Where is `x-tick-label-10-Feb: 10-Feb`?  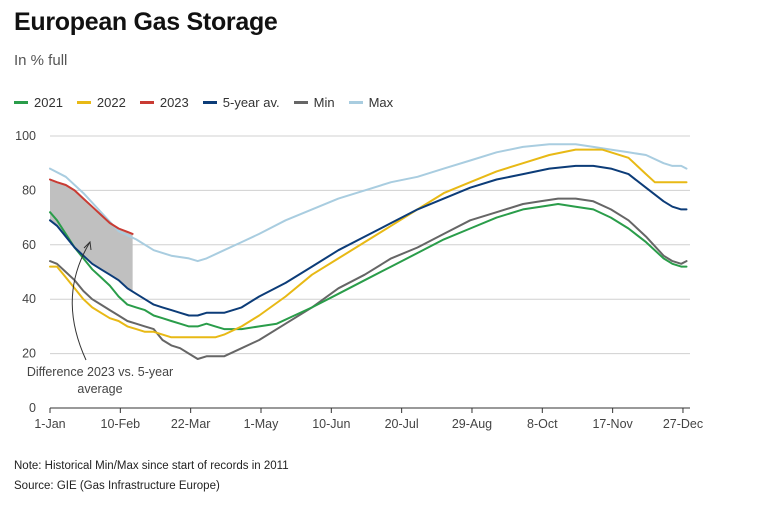 x-tick-label-10-Feb: 10-Feb is located at coordinates (121, 424).